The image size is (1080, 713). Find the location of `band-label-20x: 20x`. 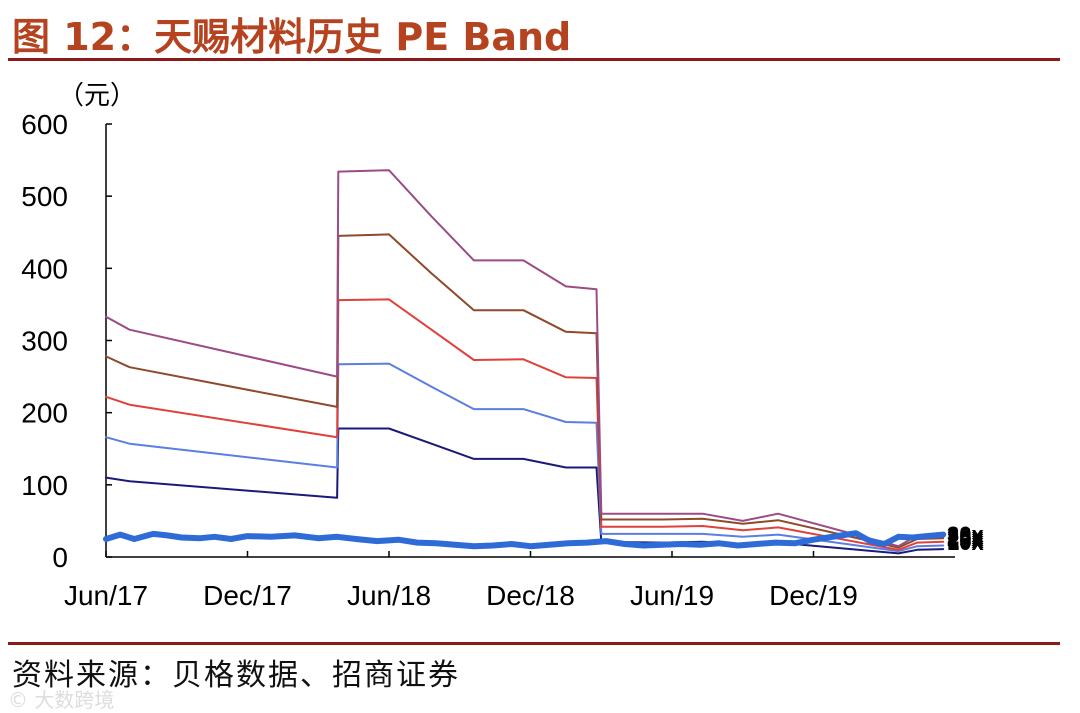

band-label-20x: 20x is located at coordinates (965, 538).